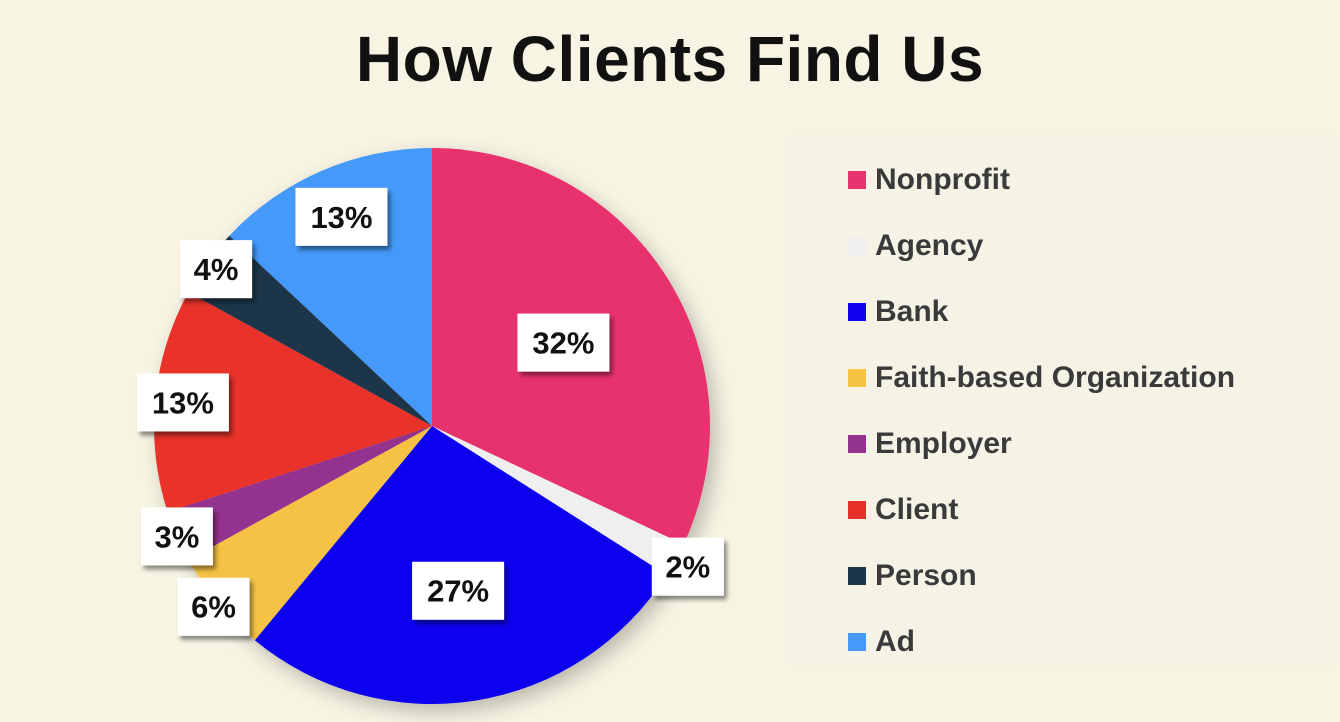  I want to click on legend-item-agency: Agency, so click(1064, 246).